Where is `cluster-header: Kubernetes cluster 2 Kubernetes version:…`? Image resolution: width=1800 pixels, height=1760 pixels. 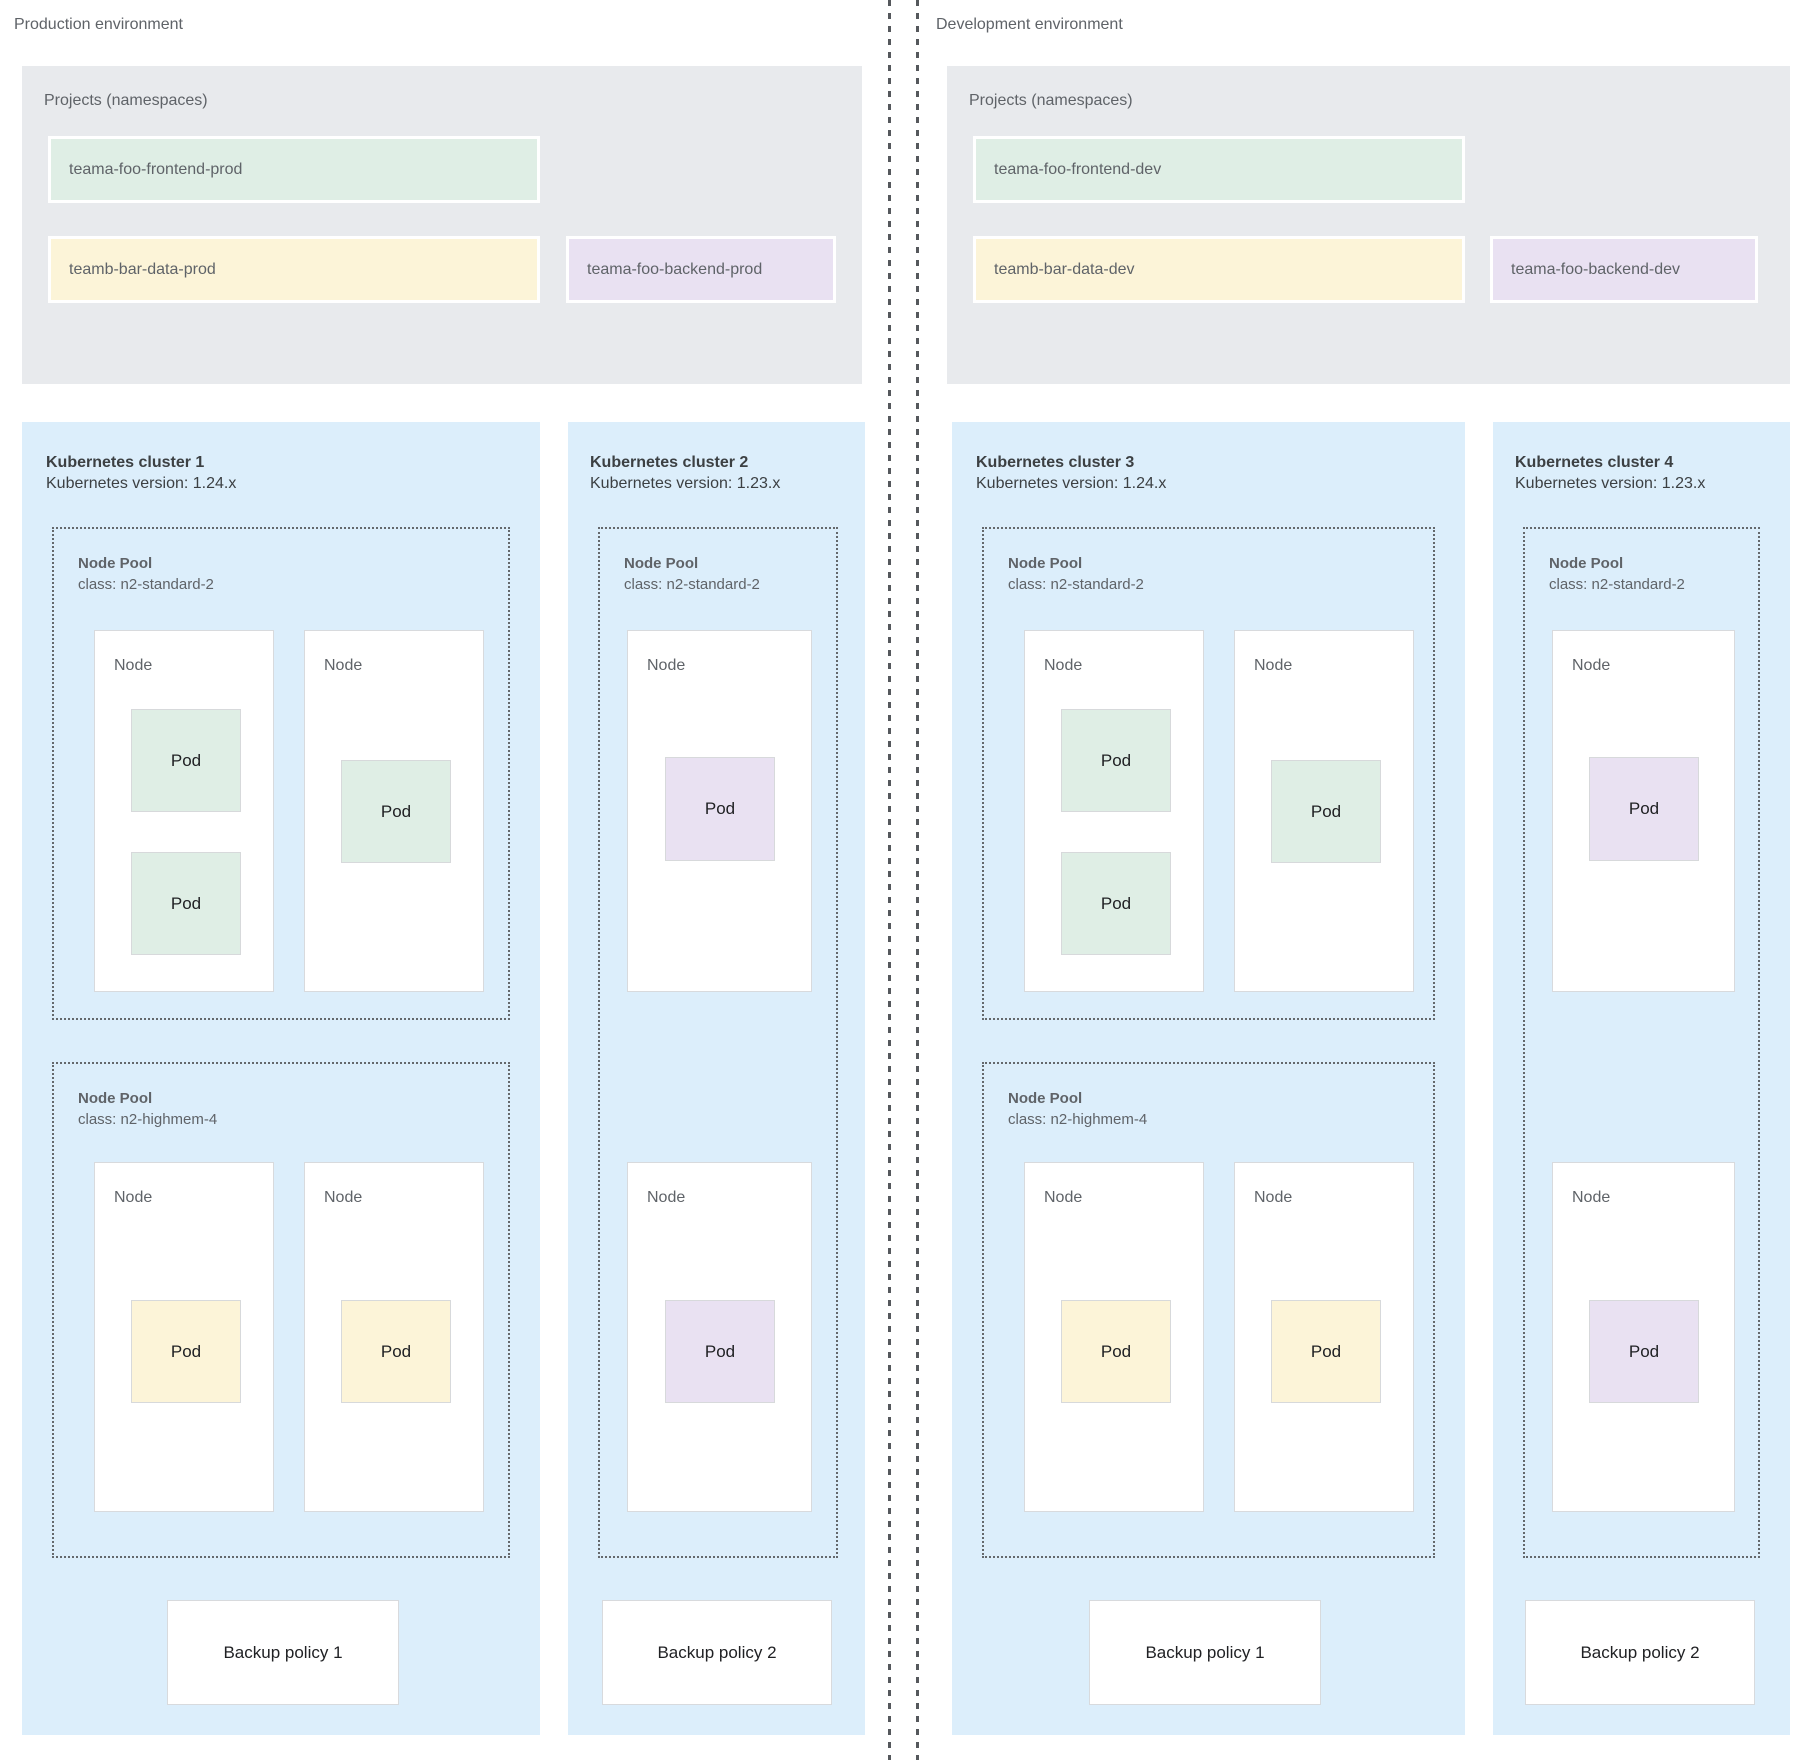
cluster-header: Kubernetes cluster 2 Kubernetes version:… is located at coordinates (685, 473).